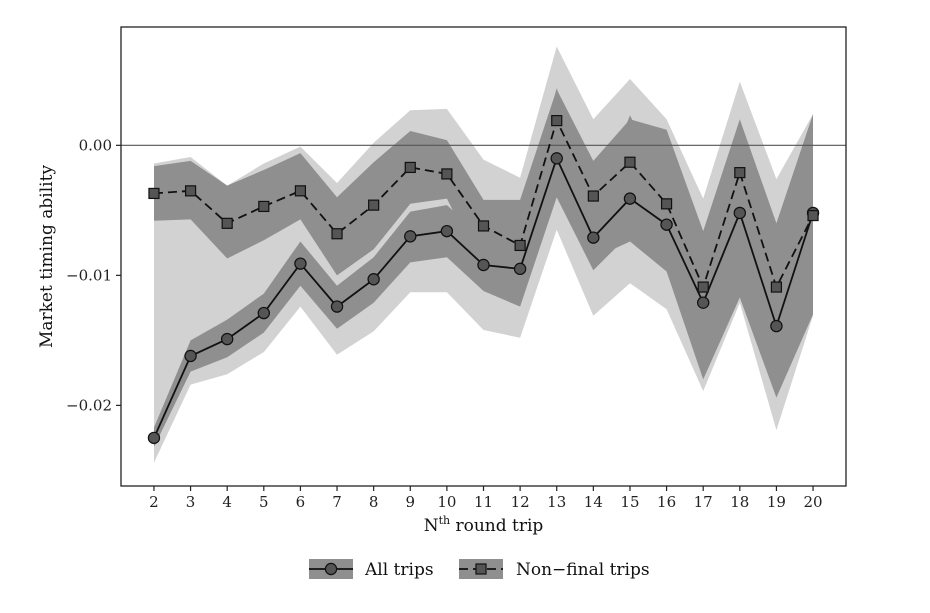 The image size is (930, 613). I want to click on legend-item-all-trips: All trips, so click(371, 569).